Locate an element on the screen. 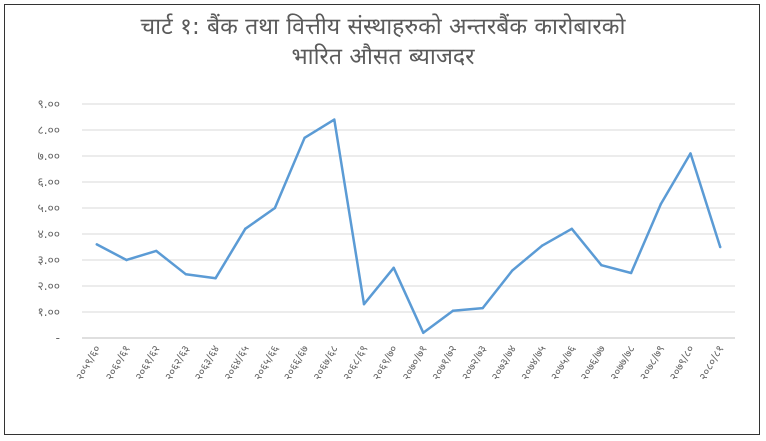 This screenshot has height=441, width=766. x-tick-label: २०७२/७३ is located at coordinates (474, 362).